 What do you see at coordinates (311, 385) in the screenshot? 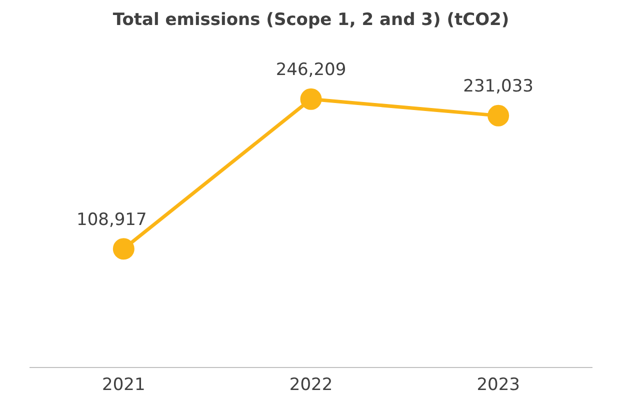
I see `x-tick-label: 2022` at bounding box center [311, 385].